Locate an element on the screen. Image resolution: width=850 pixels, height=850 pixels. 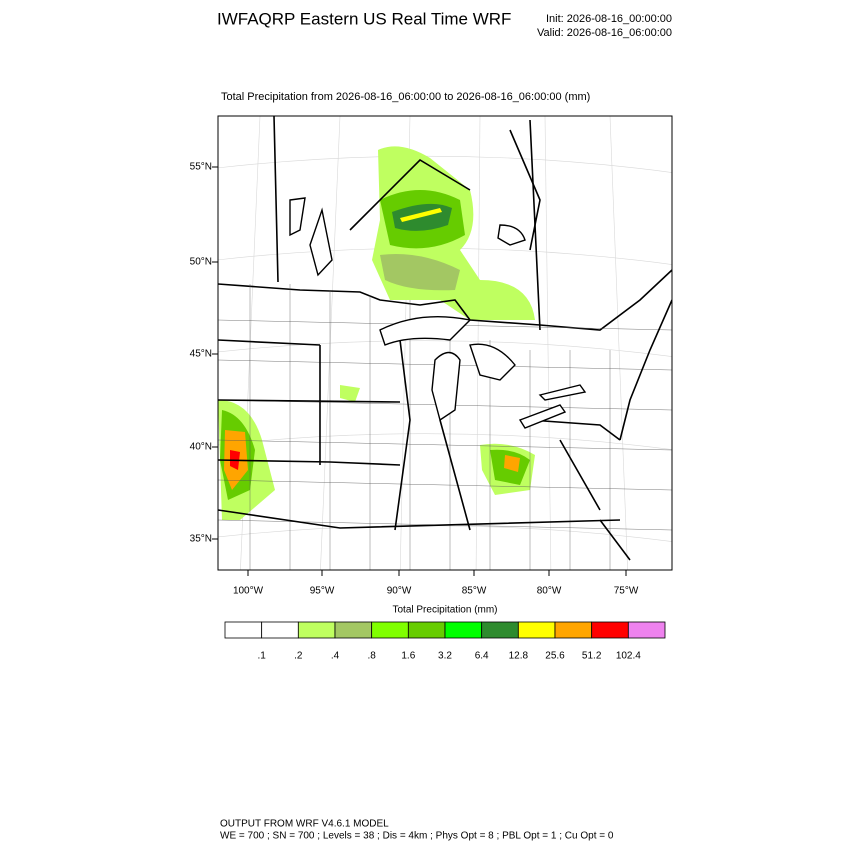
colorbar-label: 25.6 is located at coordinates (555, 656).